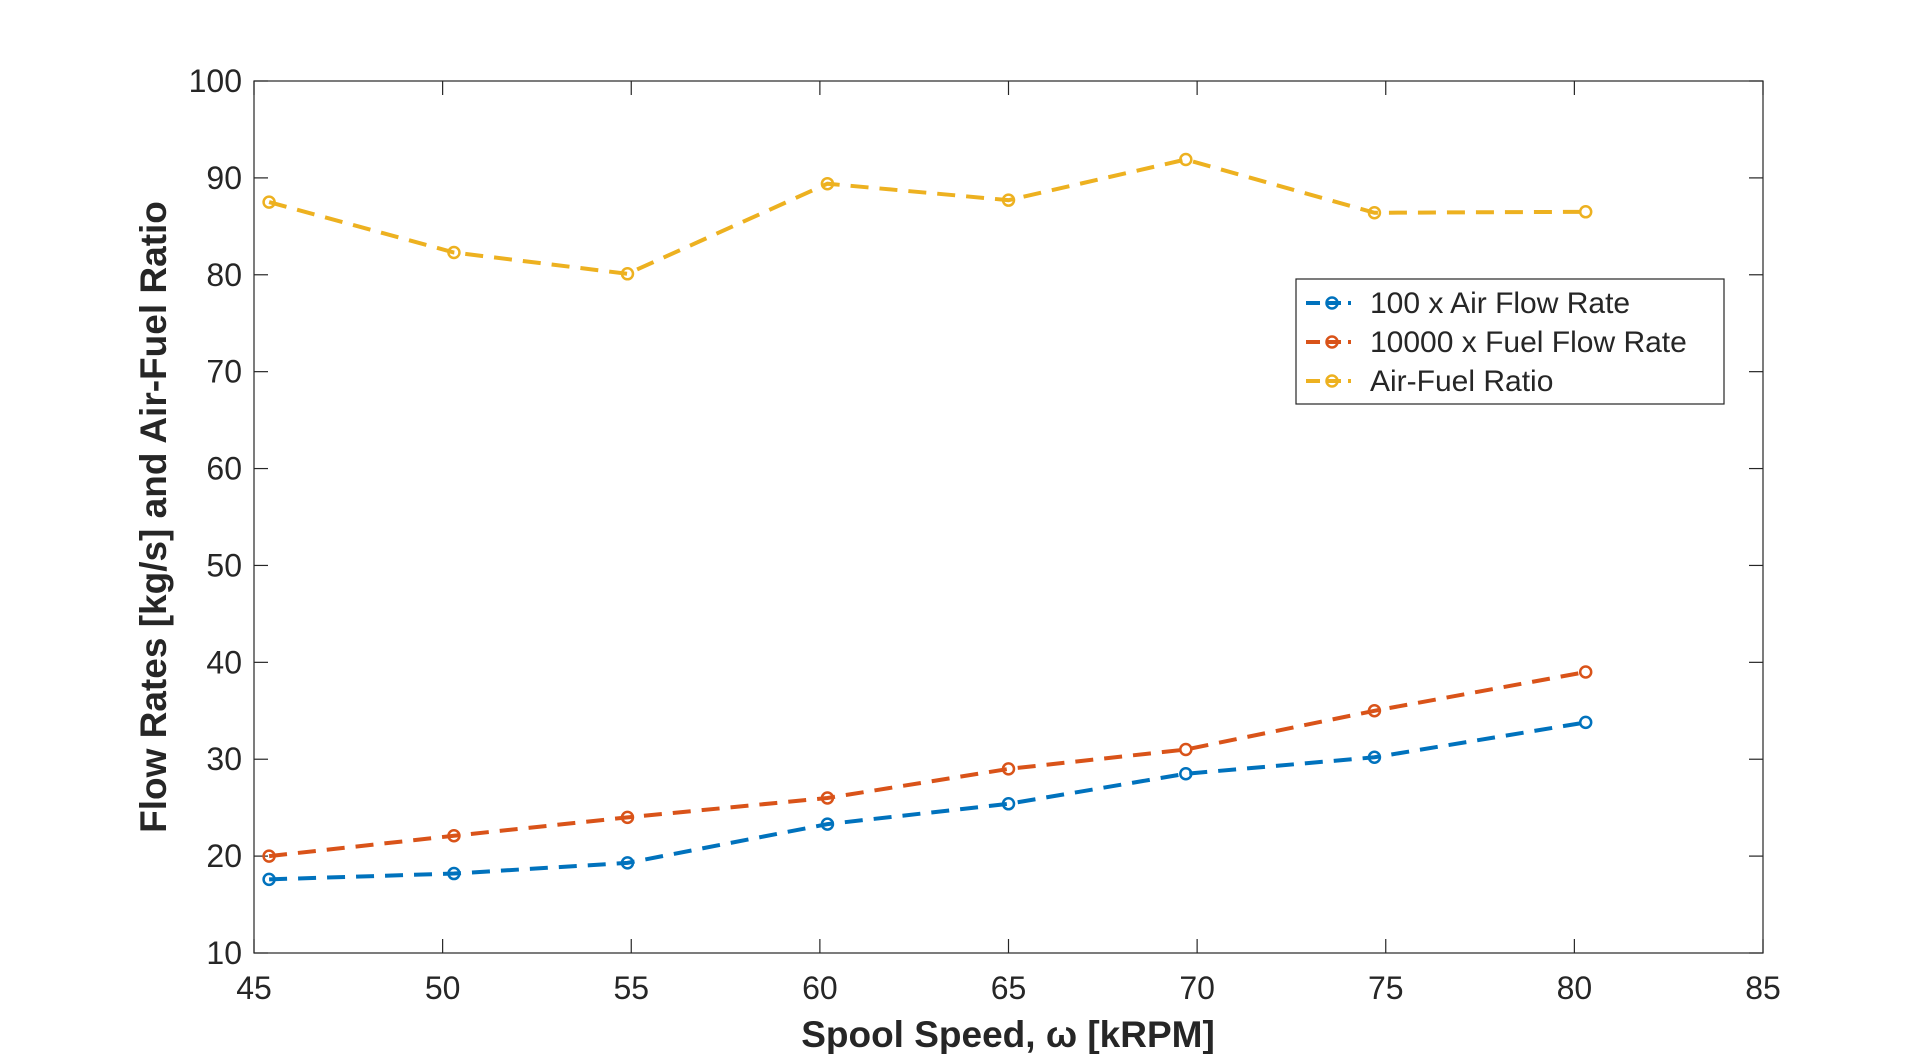 The width and height of the screenshot is (1920, 1054). I want to click on x-tick-label: 50, so click(443, 988).